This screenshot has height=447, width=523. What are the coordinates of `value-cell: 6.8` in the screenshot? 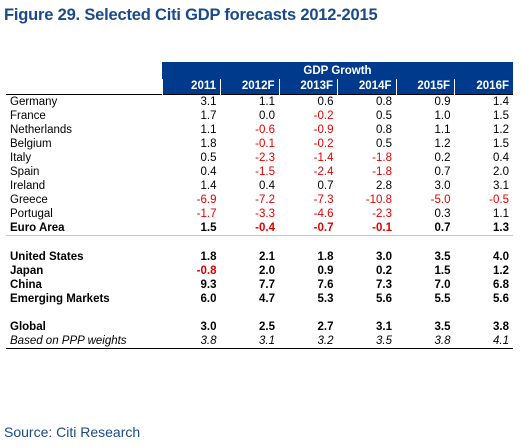 It's located at (501, 285).